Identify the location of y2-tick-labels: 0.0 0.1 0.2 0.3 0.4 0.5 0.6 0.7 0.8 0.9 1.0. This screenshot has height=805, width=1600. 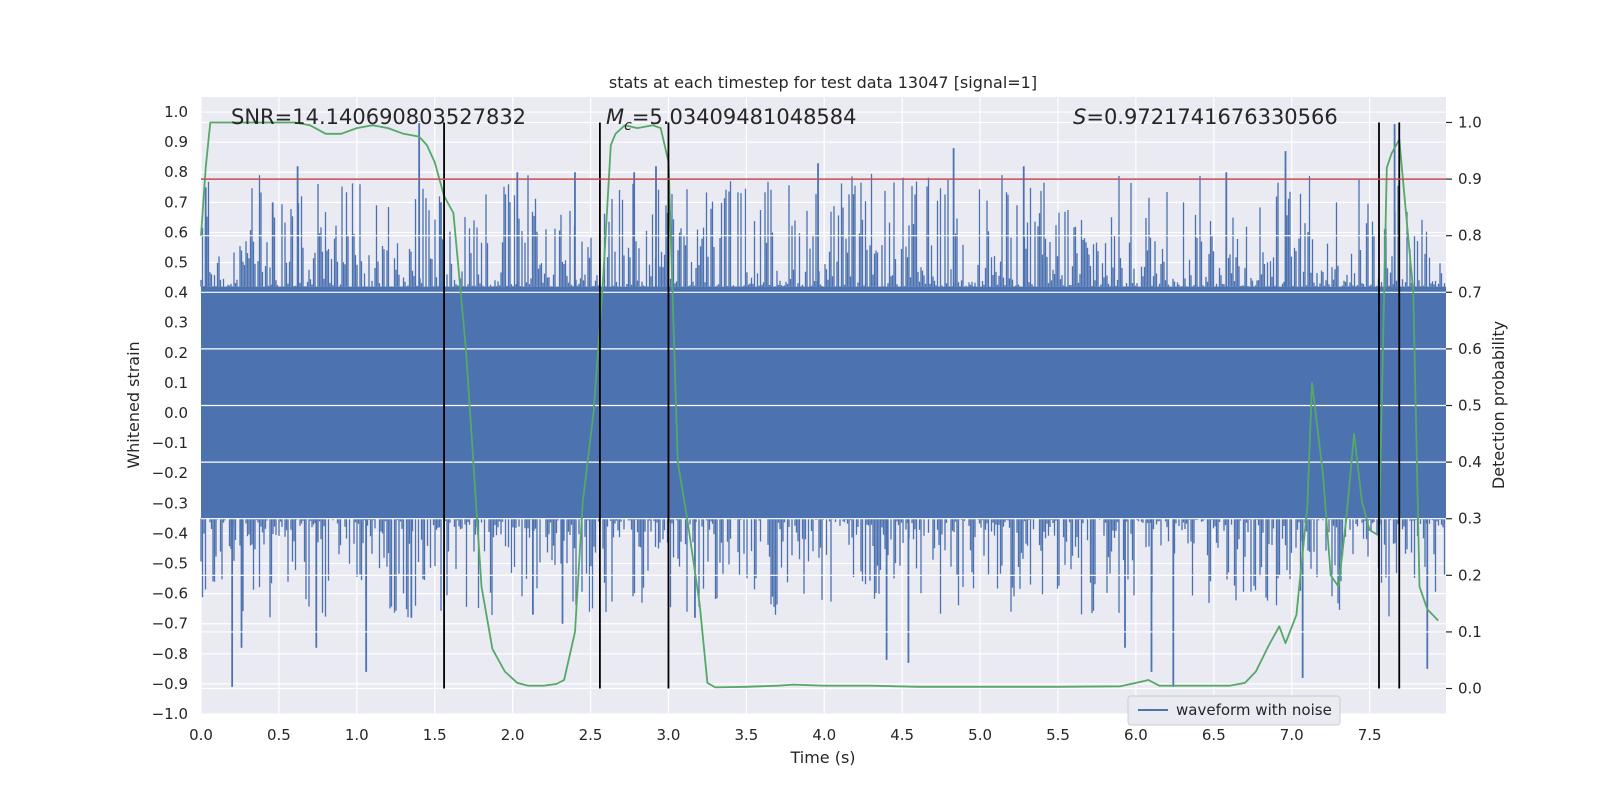
(1464, 405).